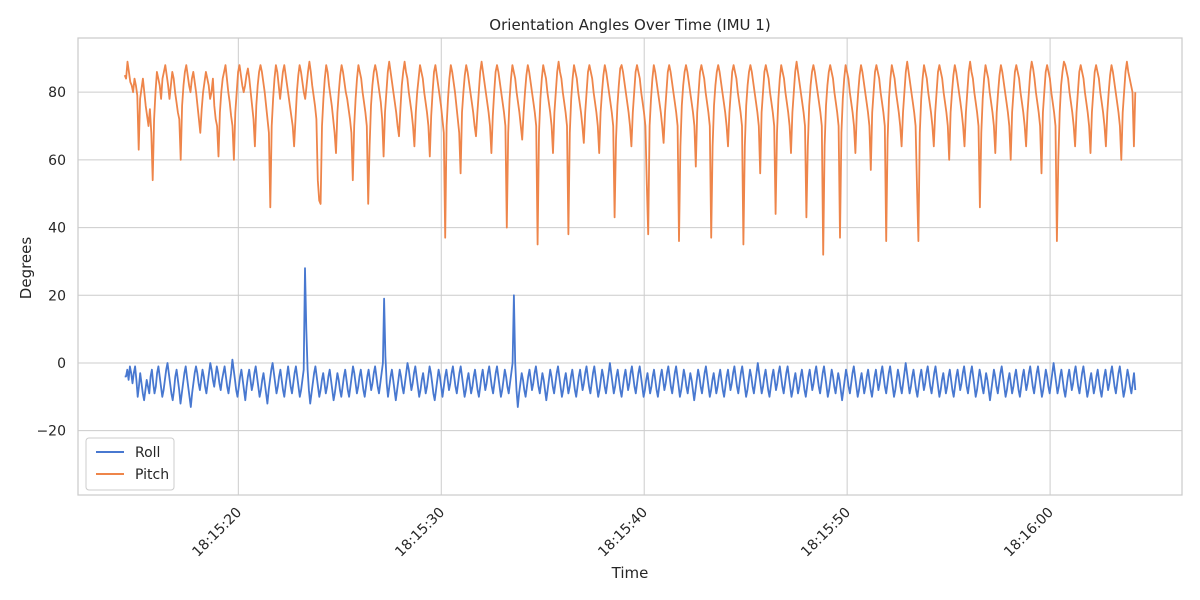 This screenshot has width=1200, height=600. I want to click on y-tick-label: 80, so click(57, 93).